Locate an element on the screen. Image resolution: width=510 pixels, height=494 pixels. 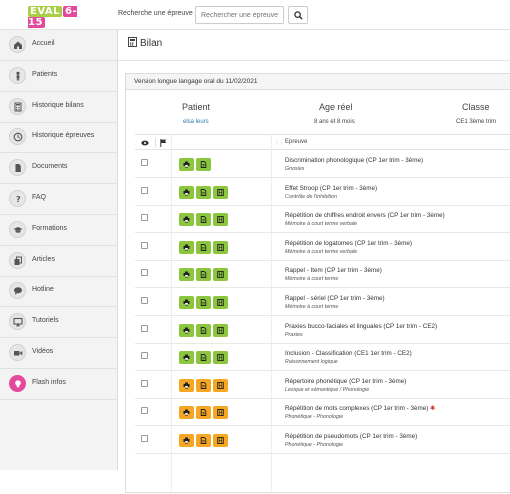
sidebar-item-faq: ? FAQ is located at coordinates (59, 199).